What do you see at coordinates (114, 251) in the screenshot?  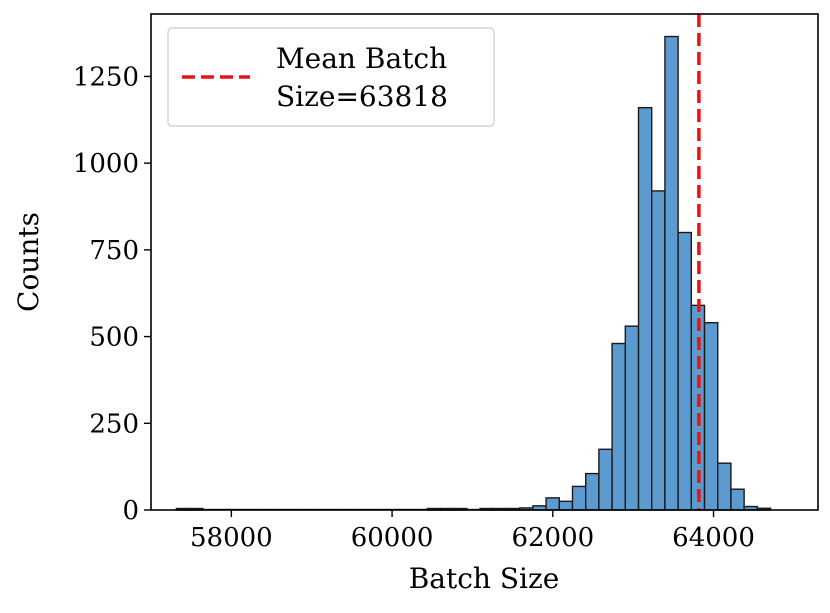 I see `y-tick-label: 750` at bounding box center [114, 251].